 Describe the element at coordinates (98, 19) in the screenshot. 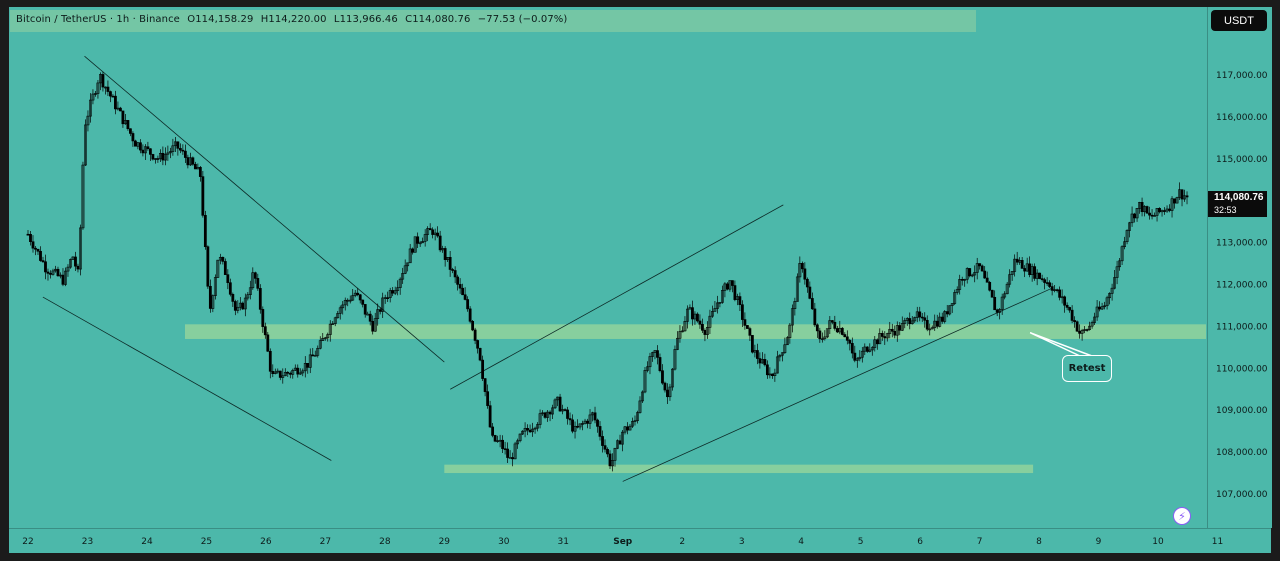

I see `symbol-name: Bitcoin / TetherUS · 1h · Binance` at that location.